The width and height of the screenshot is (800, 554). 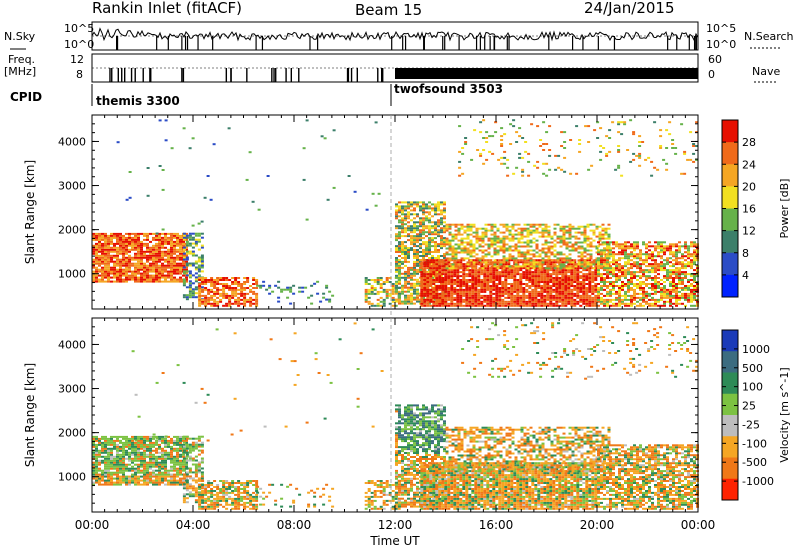 I want to click on colorbar-tick: 8, so click(x=745, y=253).